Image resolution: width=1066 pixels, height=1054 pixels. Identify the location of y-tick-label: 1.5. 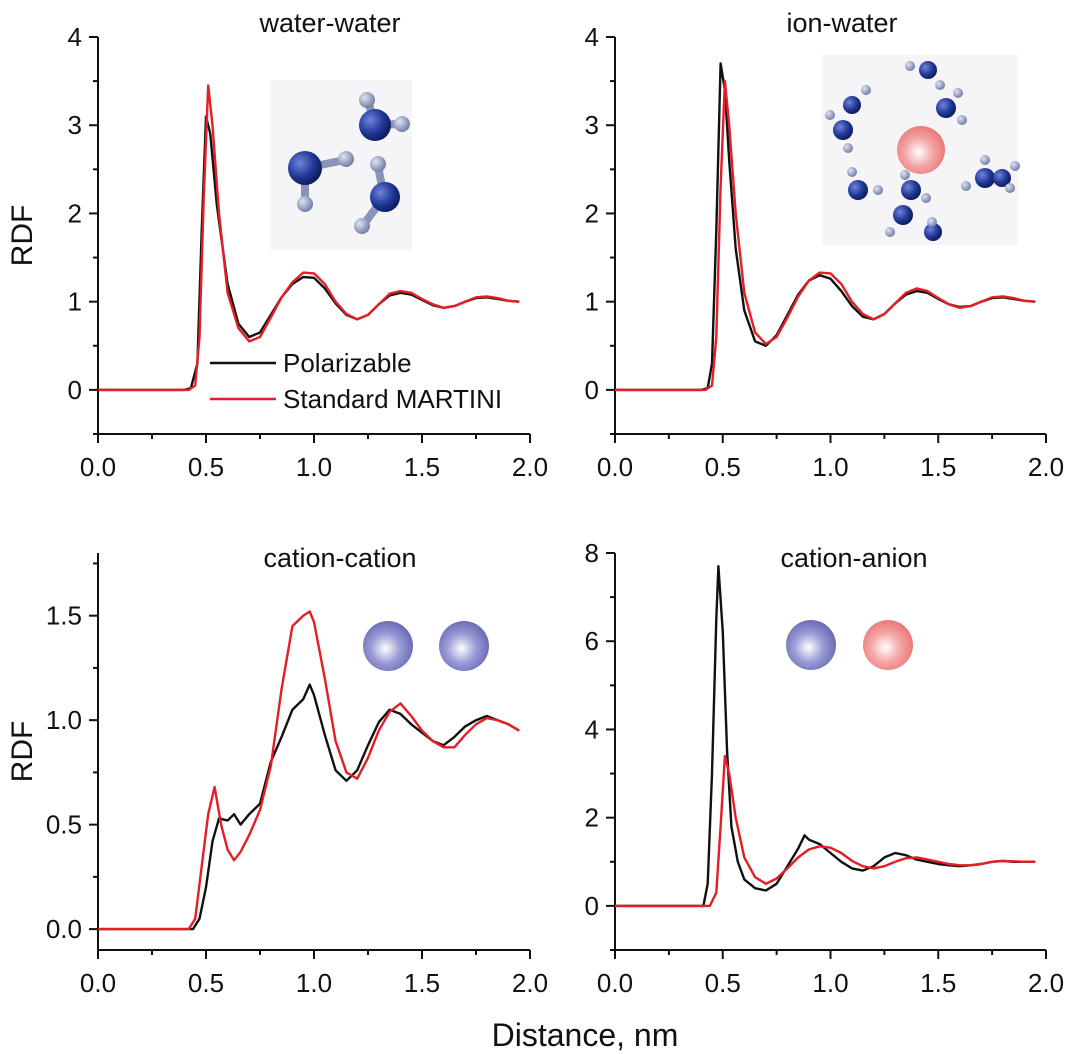
(64, 616).